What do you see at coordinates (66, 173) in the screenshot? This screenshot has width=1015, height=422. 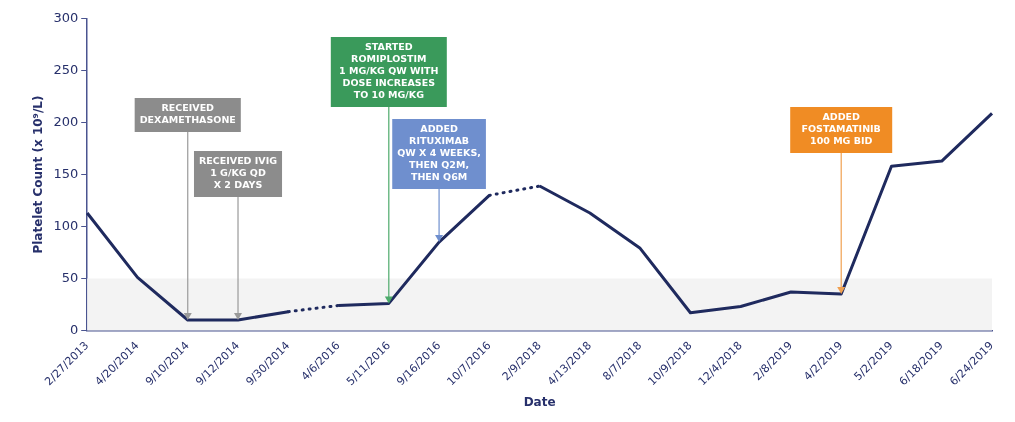 I see `y-tick-label: 150` at bounding box center [66, 173].